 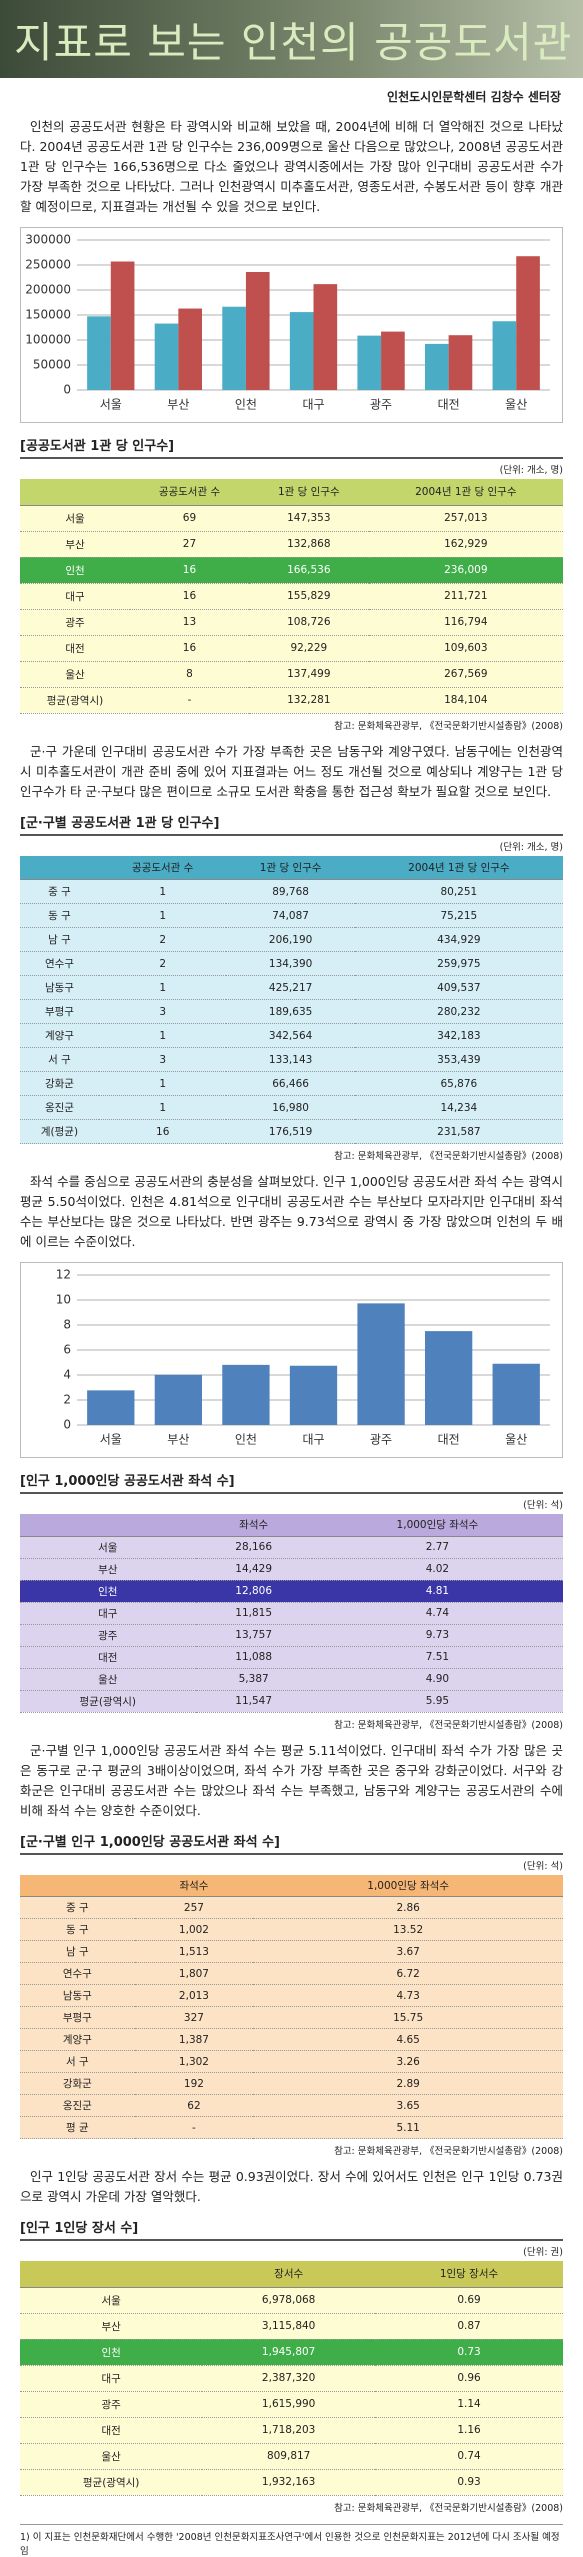 I want to click on table-cell: 11,547, so click(x=253, y=1701).